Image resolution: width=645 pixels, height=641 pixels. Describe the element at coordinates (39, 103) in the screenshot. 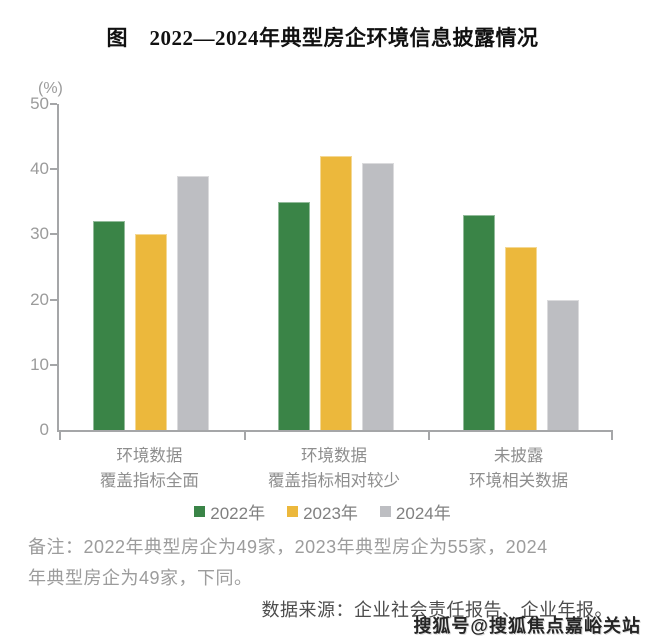

I see `y-tick-label: 50` at that location.